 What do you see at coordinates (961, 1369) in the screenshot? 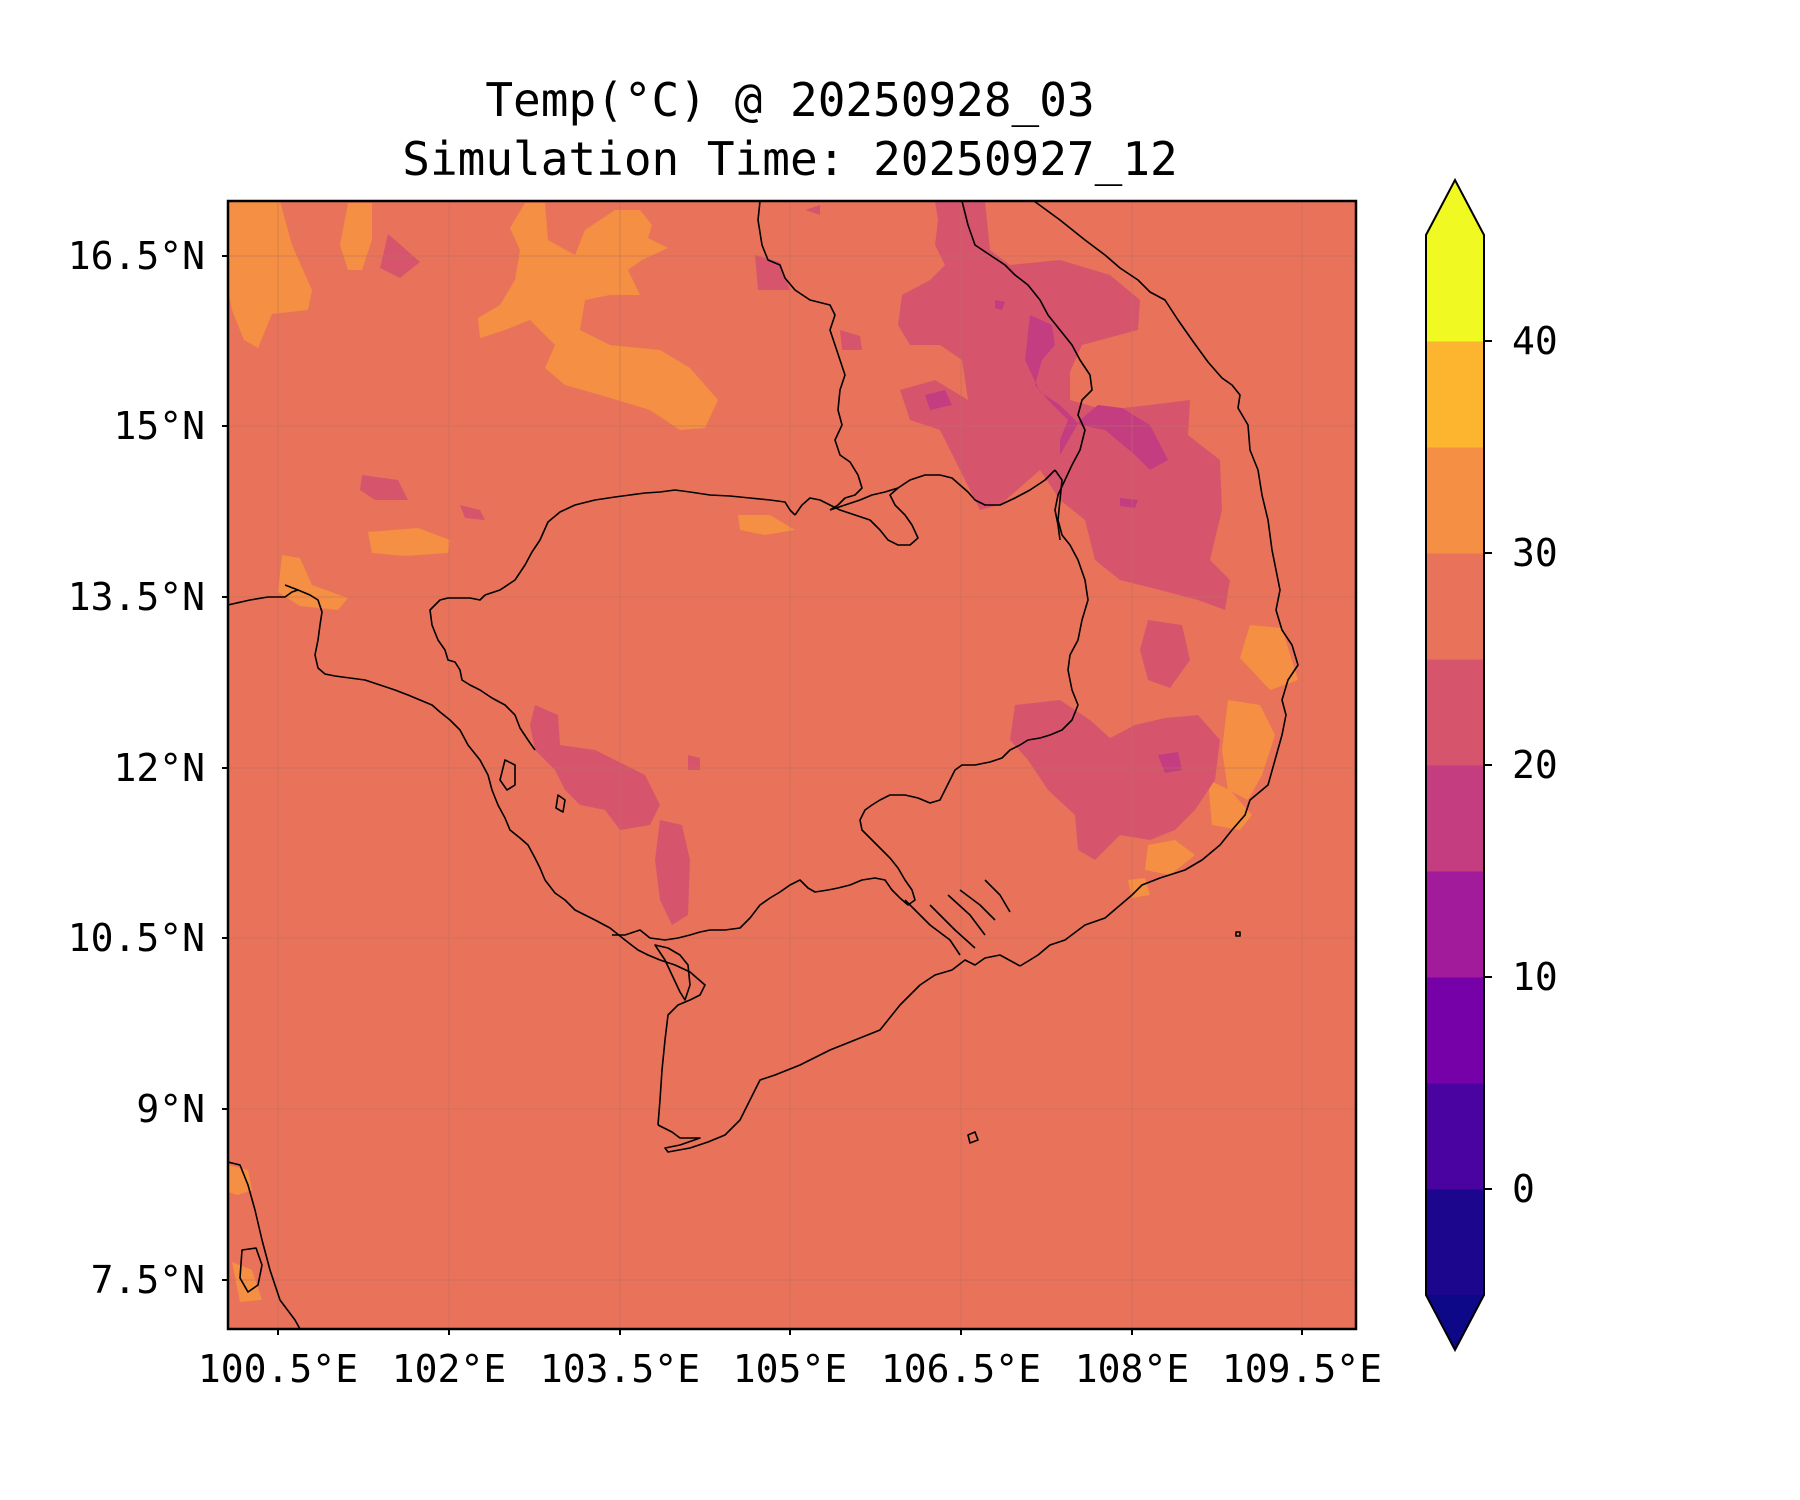
I see `lon-tick-label: 106.5°E` at bounding box center [961, 1369].